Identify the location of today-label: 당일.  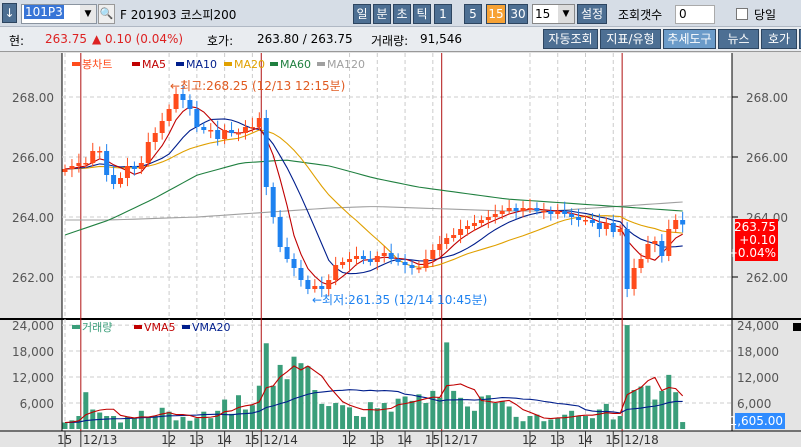
(765, 15).